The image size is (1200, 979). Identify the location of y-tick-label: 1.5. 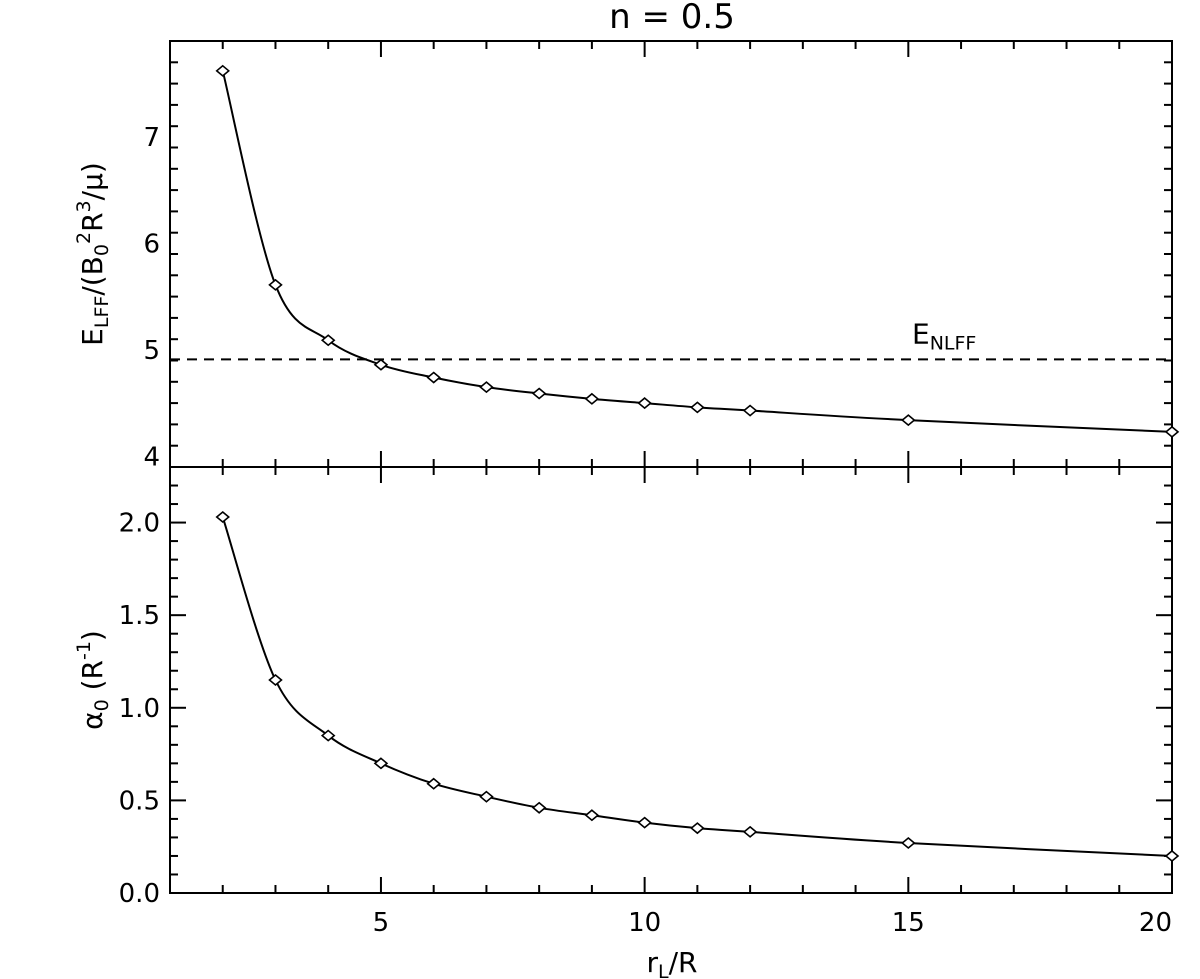
(139, 616).